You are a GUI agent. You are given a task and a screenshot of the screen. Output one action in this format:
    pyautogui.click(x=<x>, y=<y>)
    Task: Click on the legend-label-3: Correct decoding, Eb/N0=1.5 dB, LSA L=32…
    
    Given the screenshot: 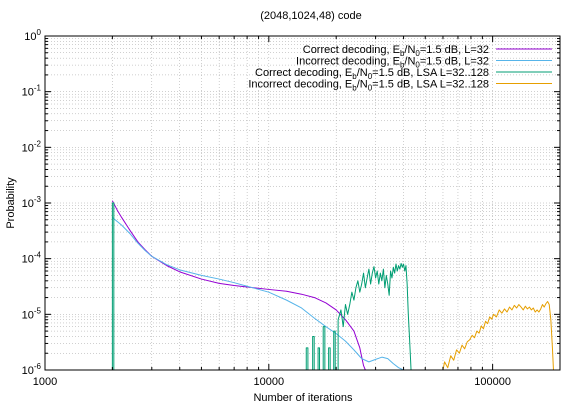 What is the action you would take?
    pyautogui.click(x=372, y=74)
    